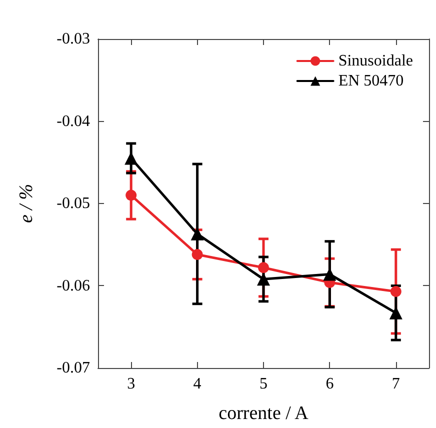 This screenshot has width=436, height=428. I want to click on x-tick-label: 4, so click(197, 384).